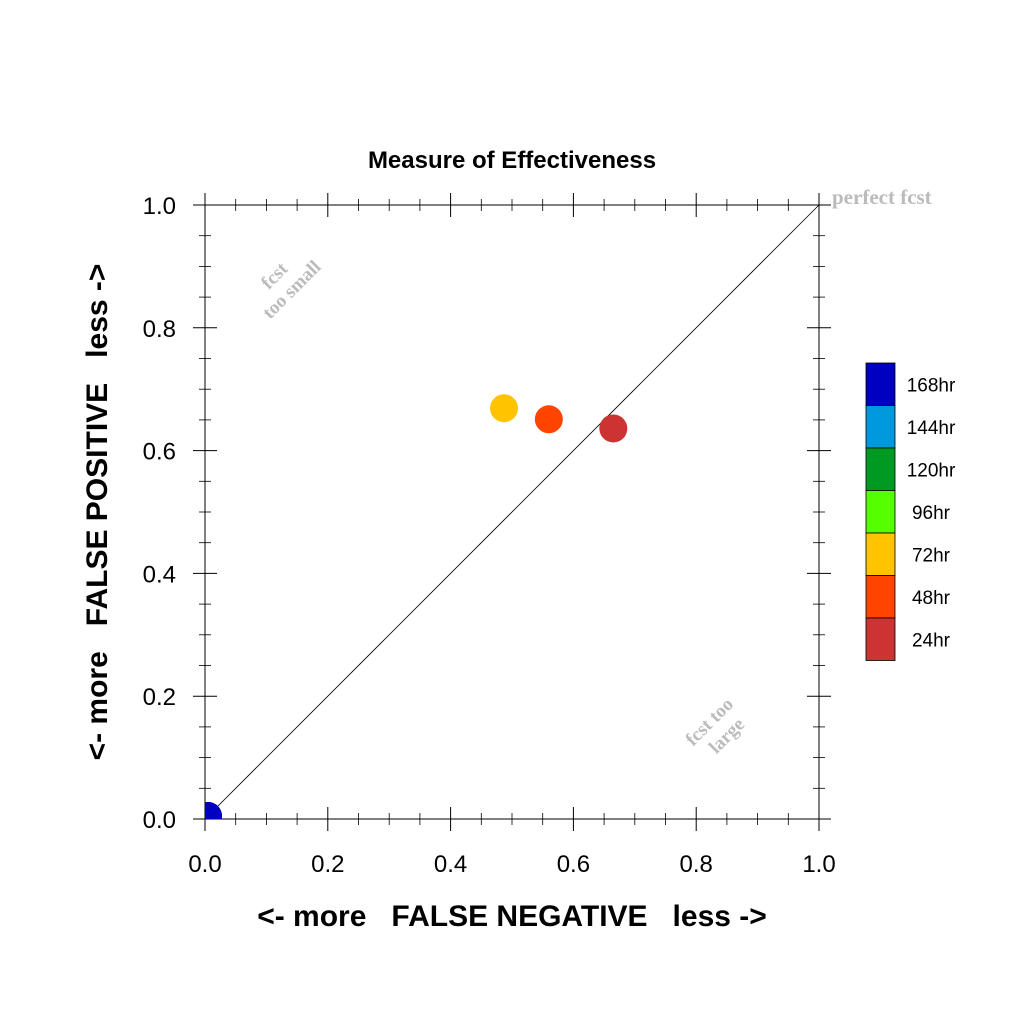 The image size is (1024, 1024). I want to click on legend-swatch-120hr, so click(880, 469).